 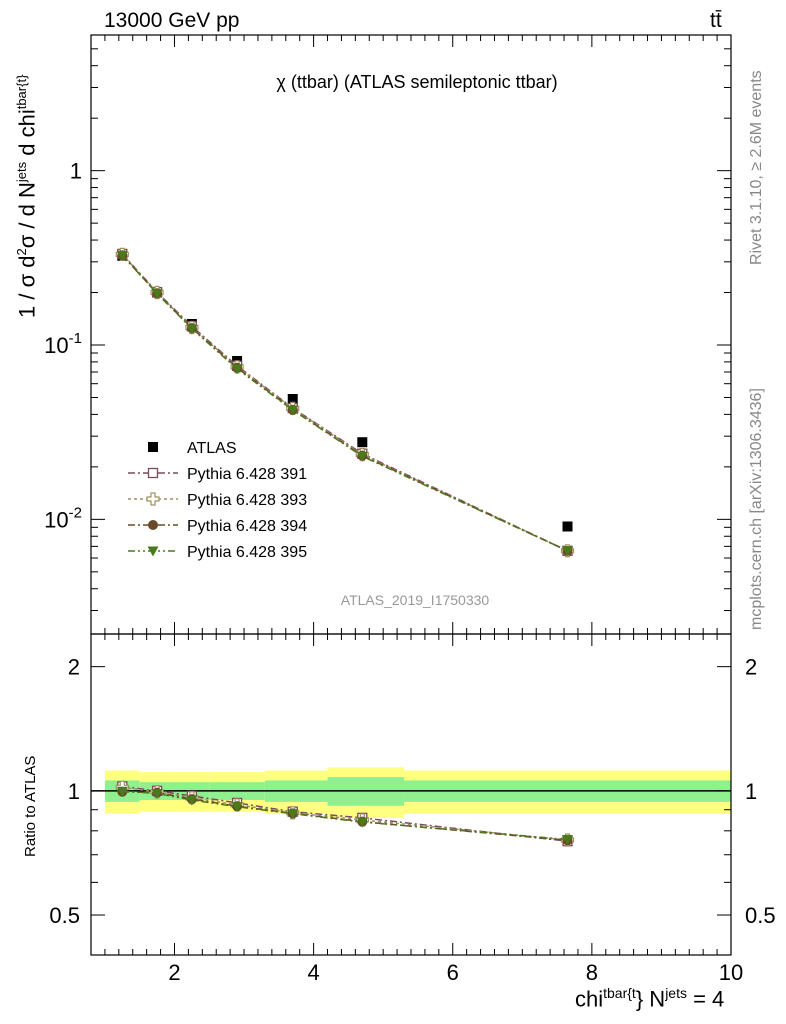 What do you see at coordinates (247, 552) in the screenshot?
I see `legend-label: Pythia 6.428 395` at bounding box center [247, 552].